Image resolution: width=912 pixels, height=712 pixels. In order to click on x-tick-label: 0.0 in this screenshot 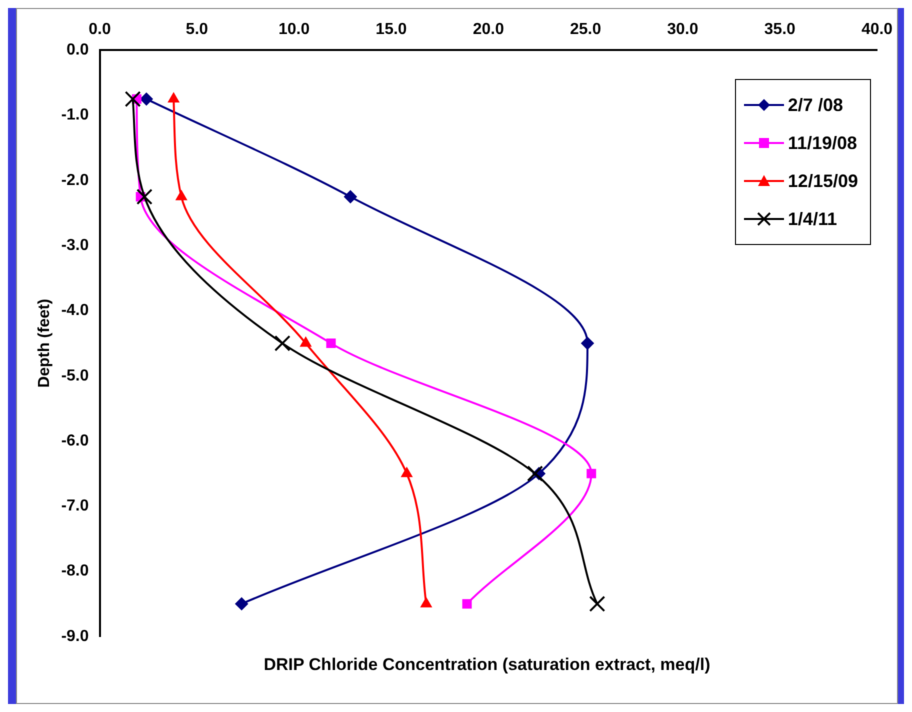, I will do `click(99, 29)`.